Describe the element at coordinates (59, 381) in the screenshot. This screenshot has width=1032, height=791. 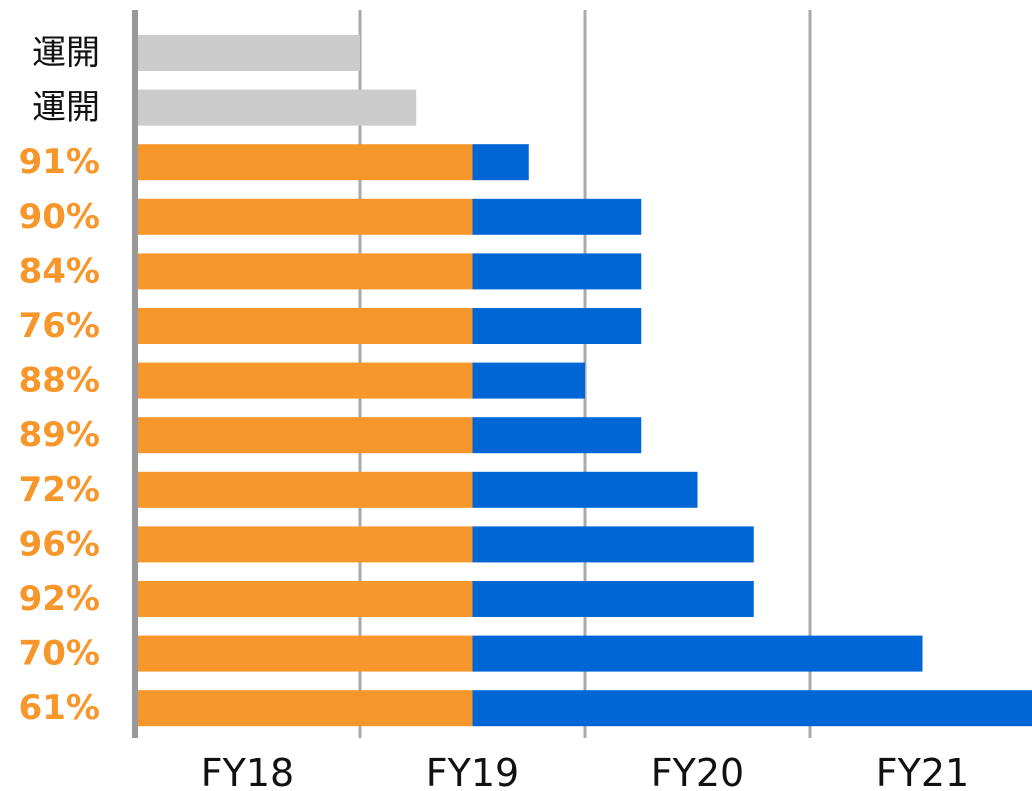
I see `row-label: 88%` at that location.